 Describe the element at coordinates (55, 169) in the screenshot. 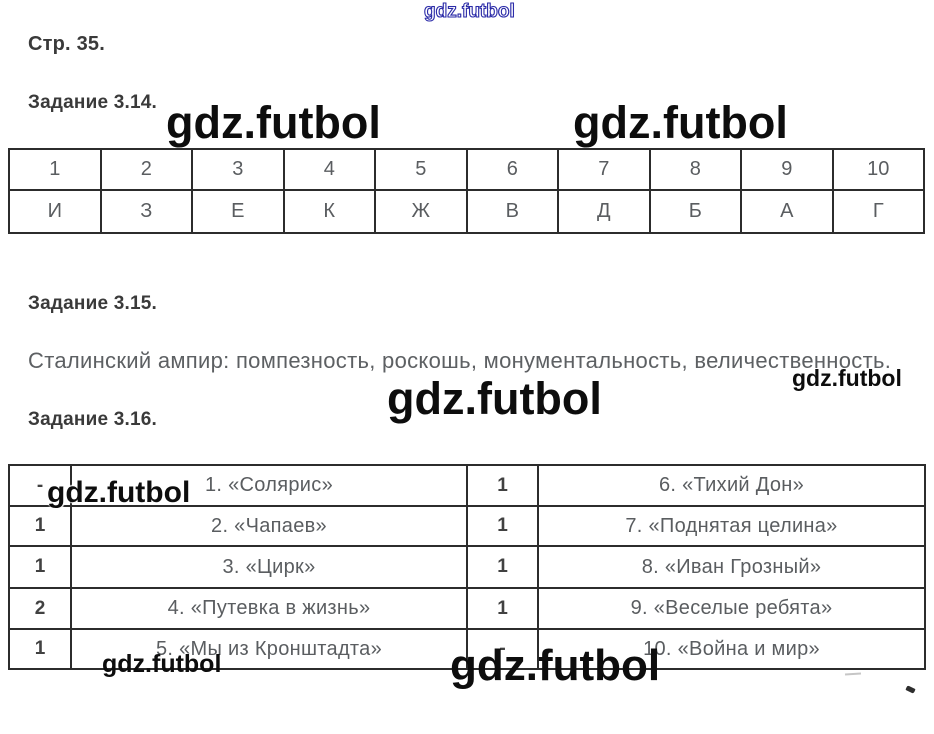

I see `table-cell: 1` at that location.